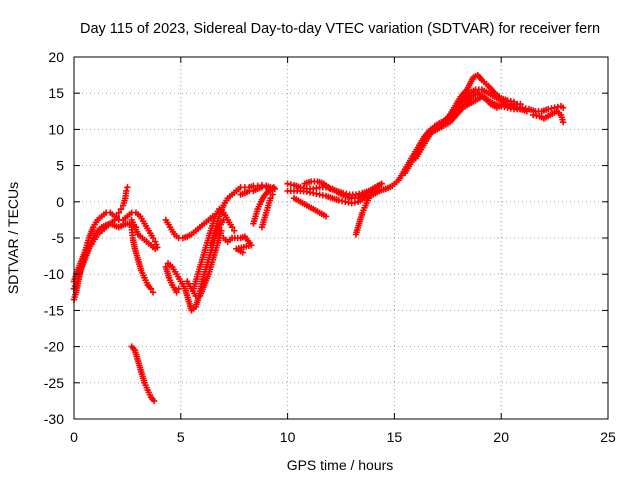 The width and height of the screenshot is (640, 480). What do you see at coordinates (56, 93) in the screenshot?
I see `y-tick-label: 15` at bounding box center [56, 93].